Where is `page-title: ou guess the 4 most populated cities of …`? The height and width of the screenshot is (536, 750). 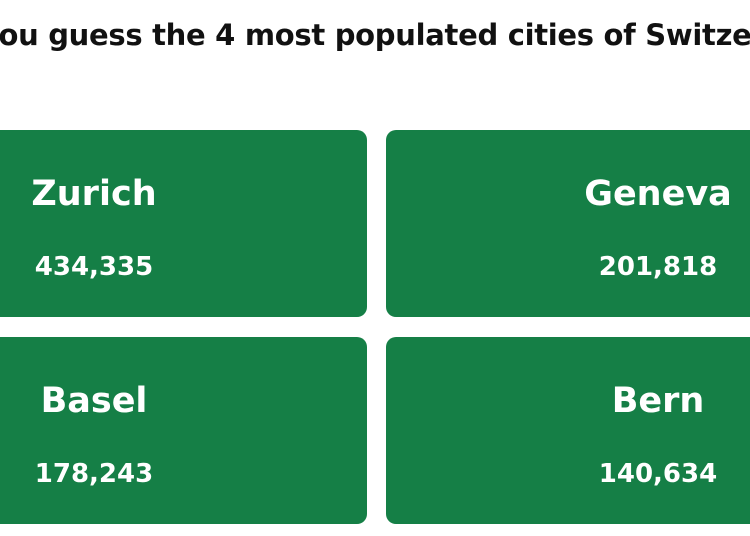
page-title: ou guess the 4 most populated cities of … is located at coordinates (375, 35).